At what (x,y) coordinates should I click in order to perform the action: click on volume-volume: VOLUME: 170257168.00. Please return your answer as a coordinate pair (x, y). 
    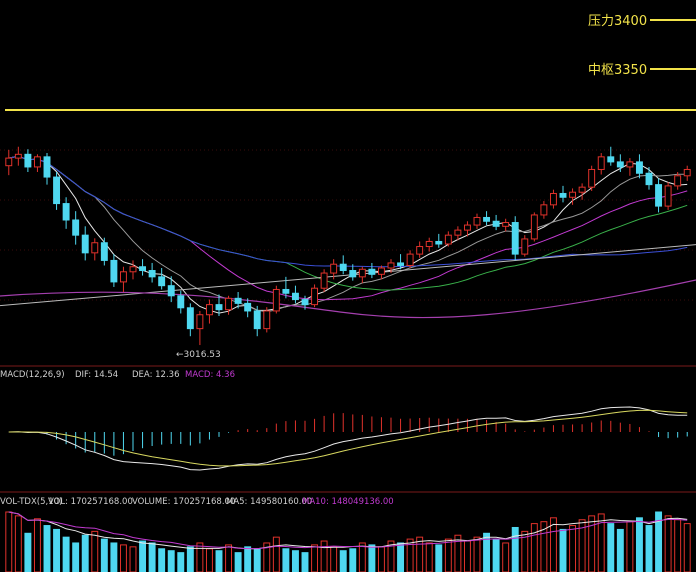
    Looking at the image, I should click on (183, 502).